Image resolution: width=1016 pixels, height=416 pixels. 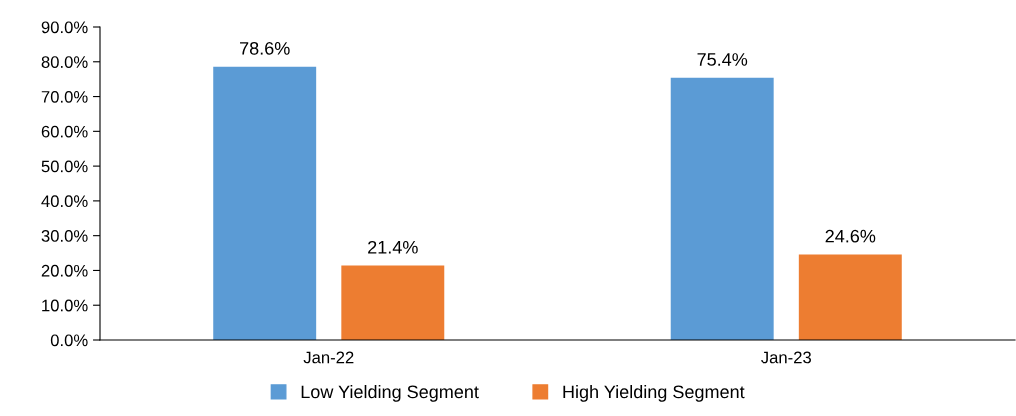 What do you see at coordinates (64, 96) in the screenshot?
I see `y-tick-label: 70.0%` at bounding box center [64, 96].